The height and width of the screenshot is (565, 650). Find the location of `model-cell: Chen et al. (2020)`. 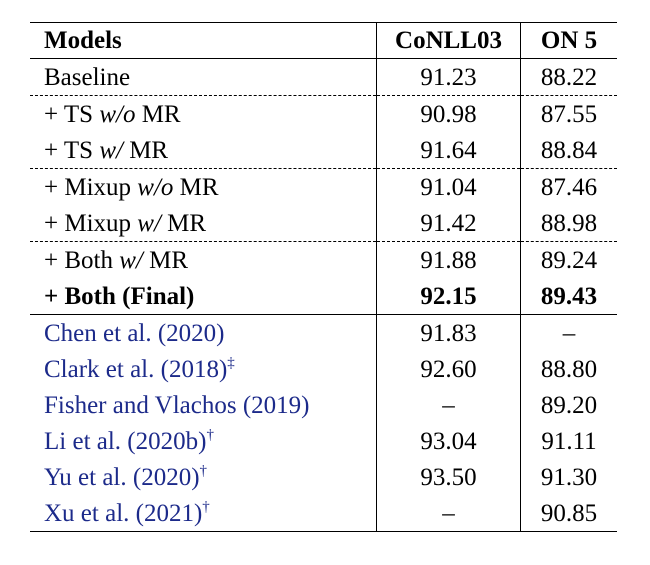

model-cell: Chen et al. (2020) is located at coordinates (203, 332).